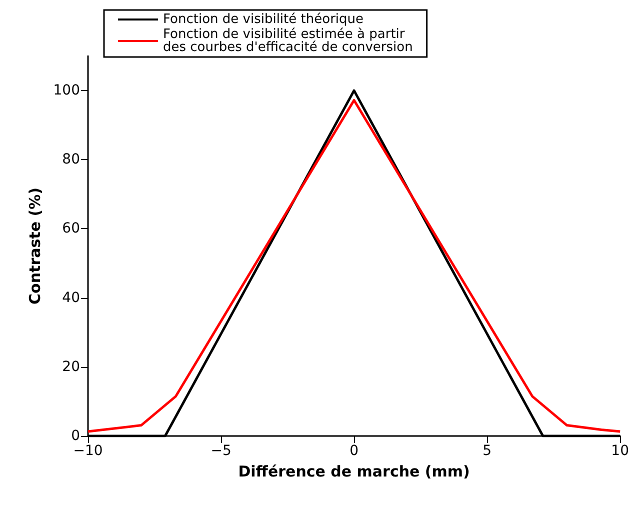  I want to click on x-tick-label: −5, so click(221, 451).